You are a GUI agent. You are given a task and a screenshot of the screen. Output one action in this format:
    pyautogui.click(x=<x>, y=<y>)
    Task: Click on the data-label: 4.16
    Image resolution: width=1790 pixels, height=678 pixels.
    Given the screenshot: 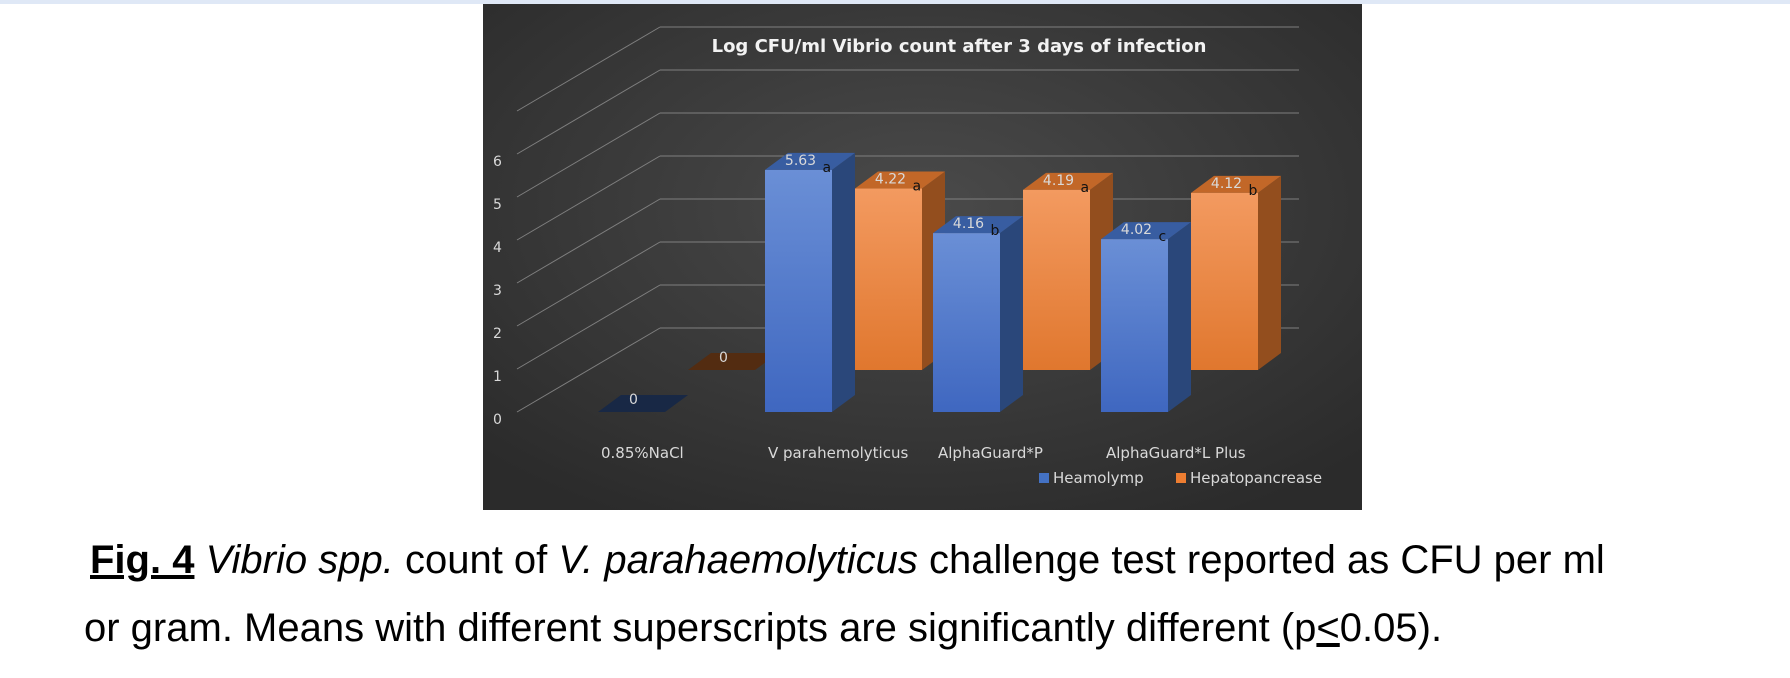 What is the action you would take?
    pyautogui.click(x=968, y=224)
    